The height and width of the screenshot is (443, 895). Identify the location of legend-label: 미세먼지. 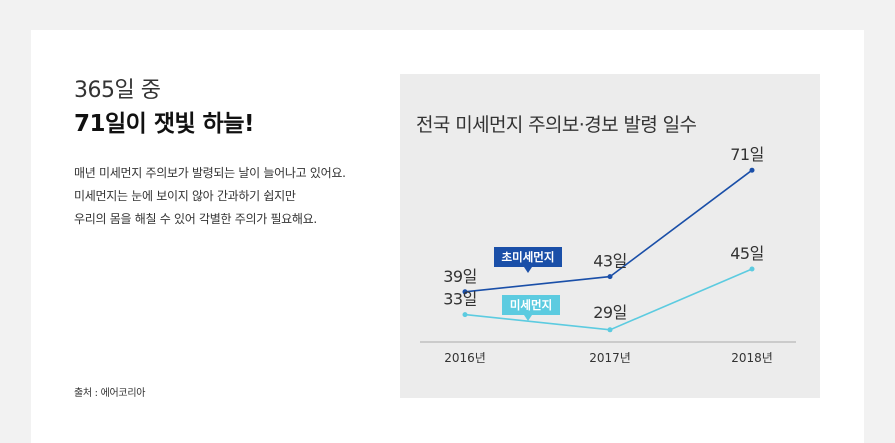
(531, 305).